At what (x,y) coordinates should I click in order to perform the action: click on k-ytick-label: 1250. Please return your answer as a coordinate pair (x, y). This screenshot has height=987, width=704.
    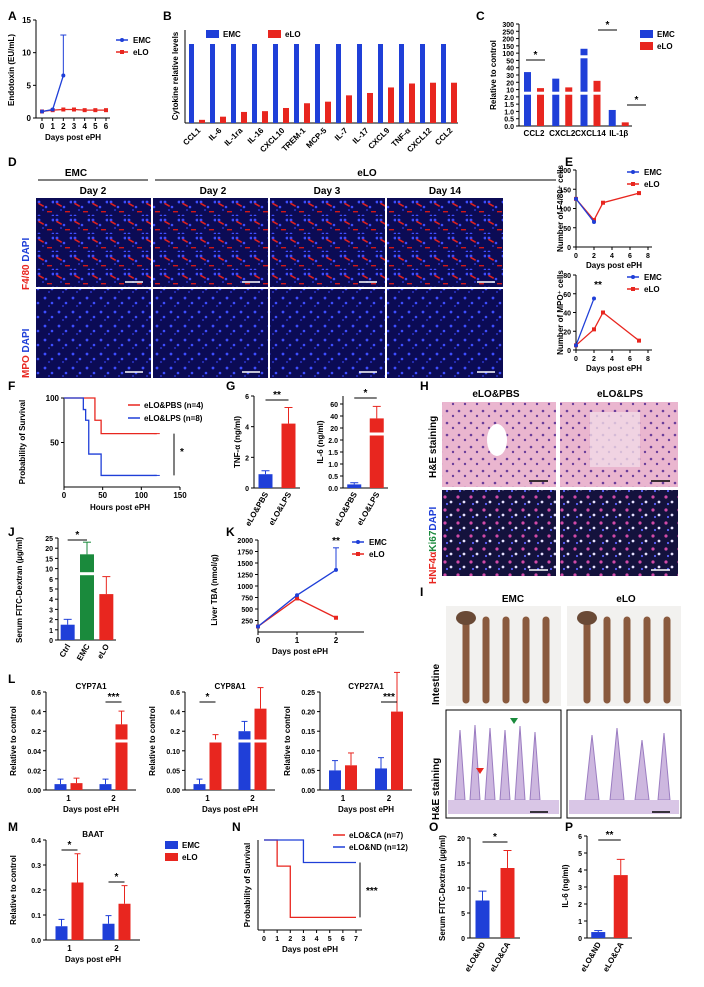
    Looking at the image, I should click on (245, 576).